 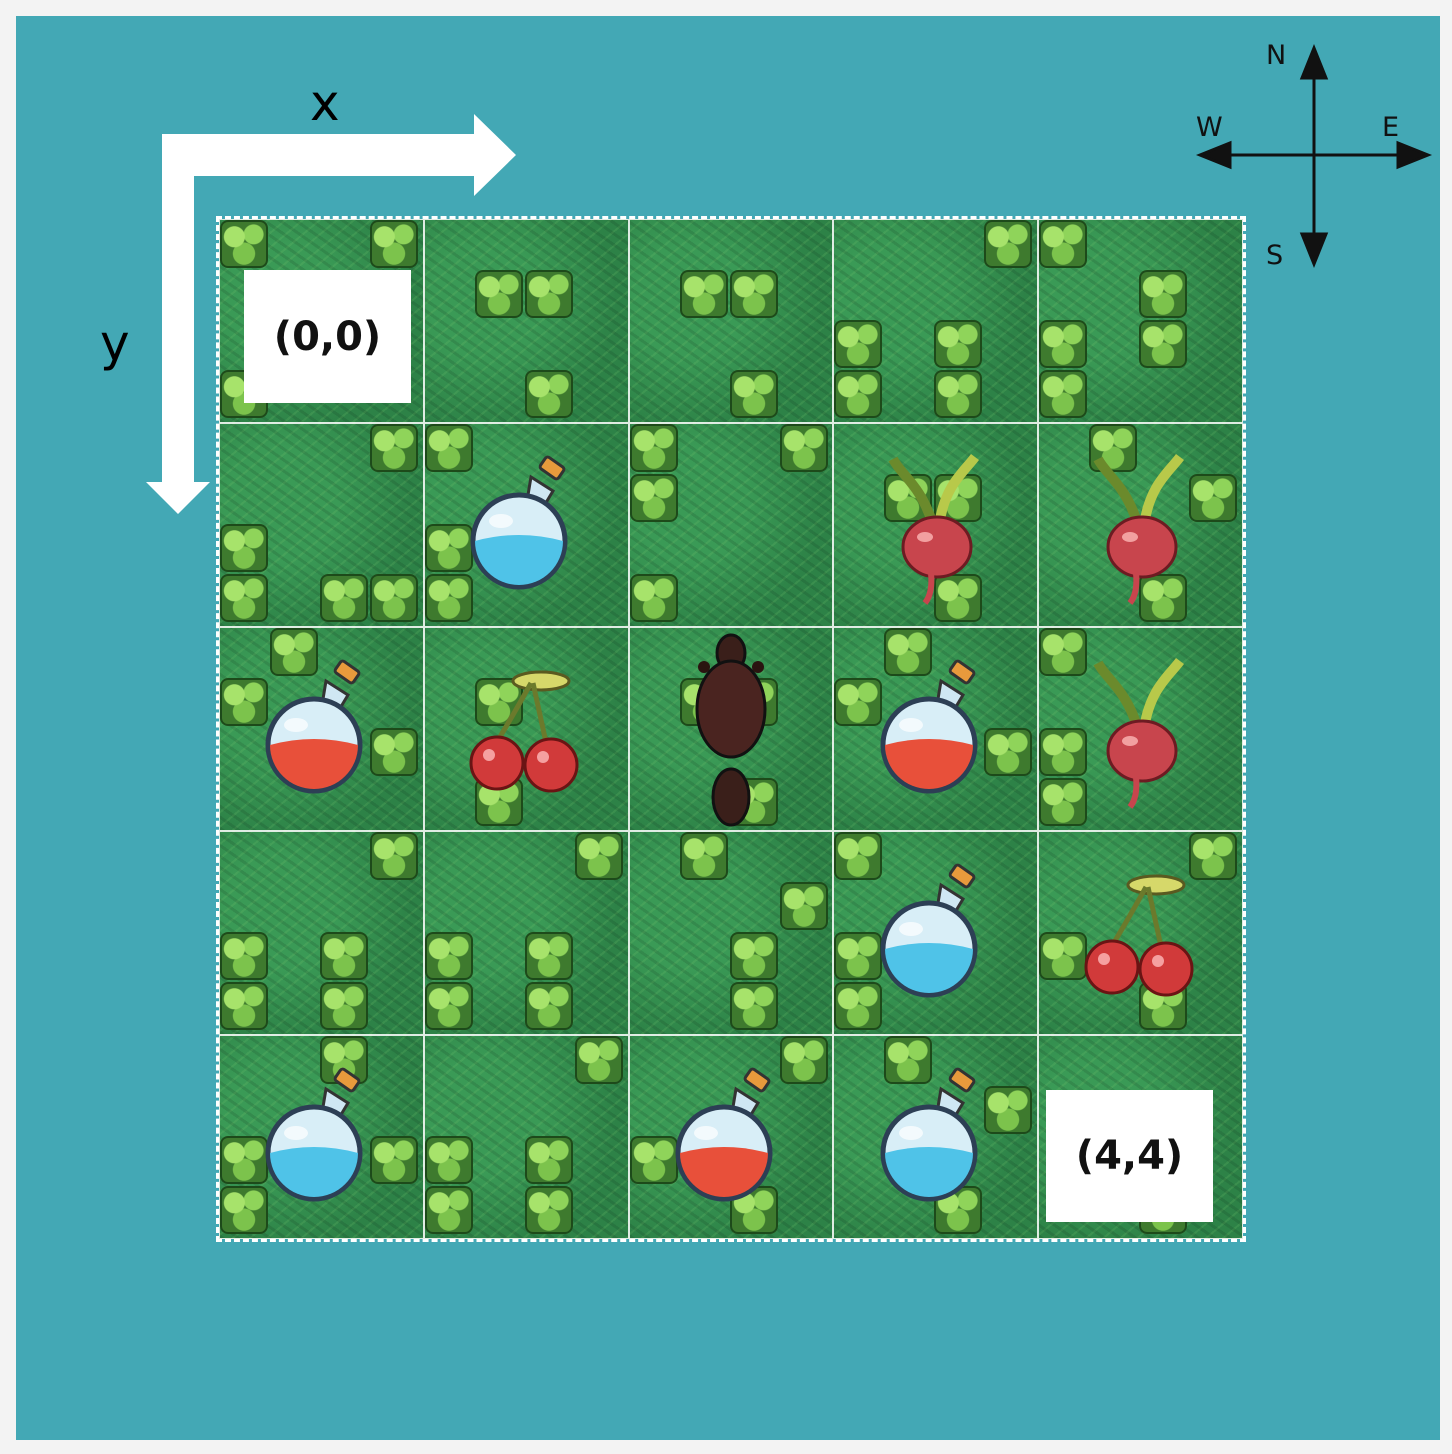 I want to click on beaver-icon, so click(x=731, y=729).